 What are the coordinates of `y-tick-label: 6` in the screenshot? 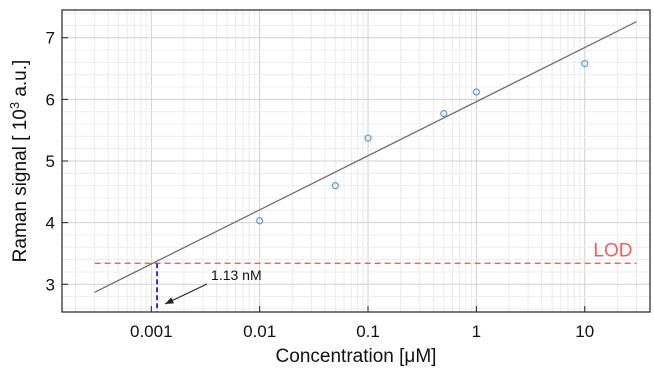 It's located at (50, 99).